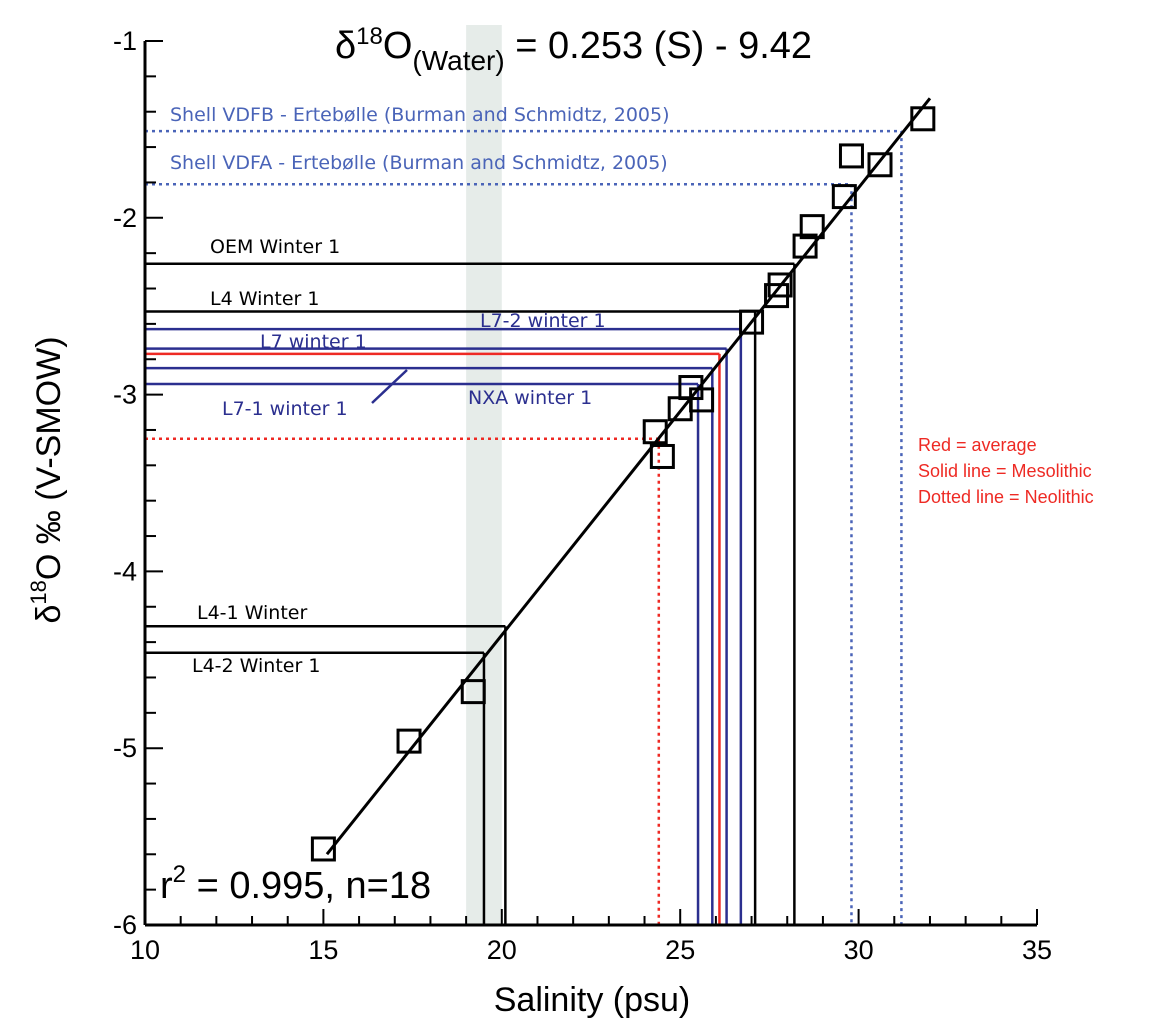 The image size is (1155, 1021). What do you see at coordinates (125, 41) in the screenshot?
I see `y-tick-label: -1` at bounding box center [125, 41].